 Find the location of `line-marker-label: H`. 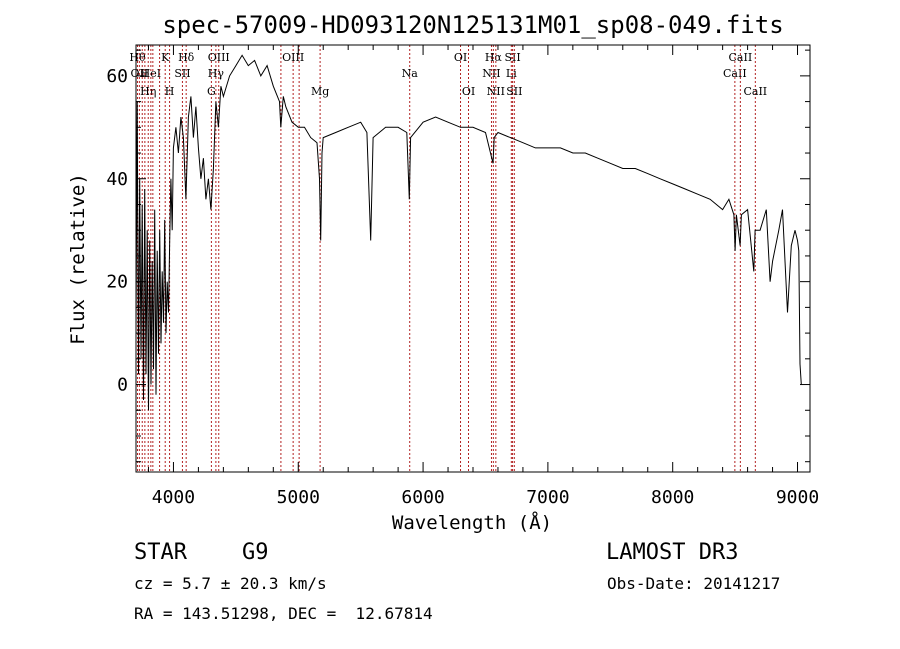

line-marker-label: H is located at coordinates (170, 91).